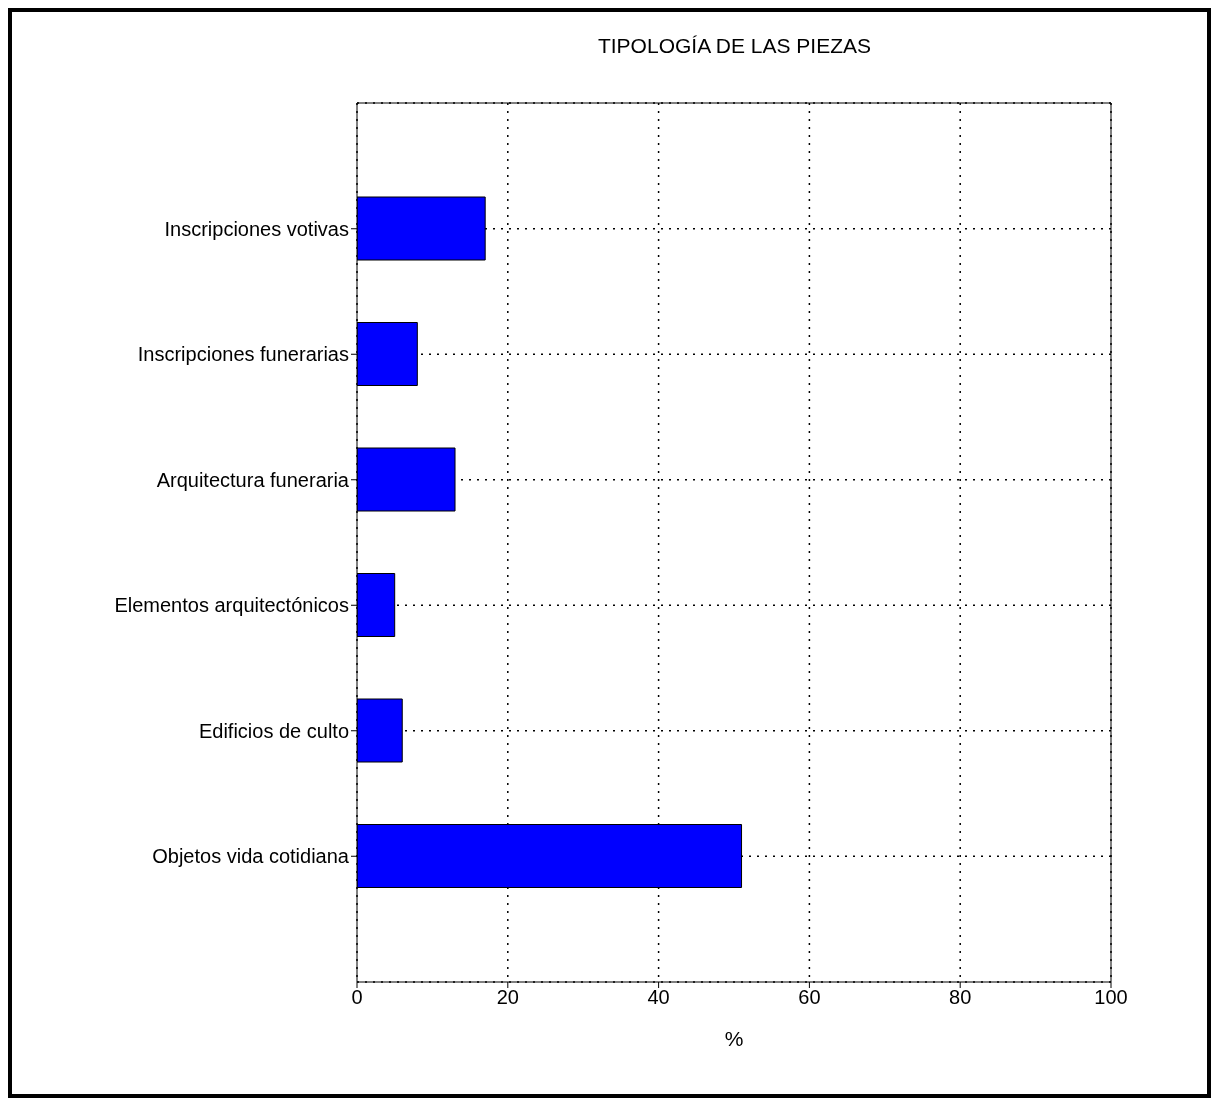 This screenshot has height=1106, width=1219. Describe the element at coordinates (960, 997) in the screenshot. I see `x-tick-label: 80` at that location.